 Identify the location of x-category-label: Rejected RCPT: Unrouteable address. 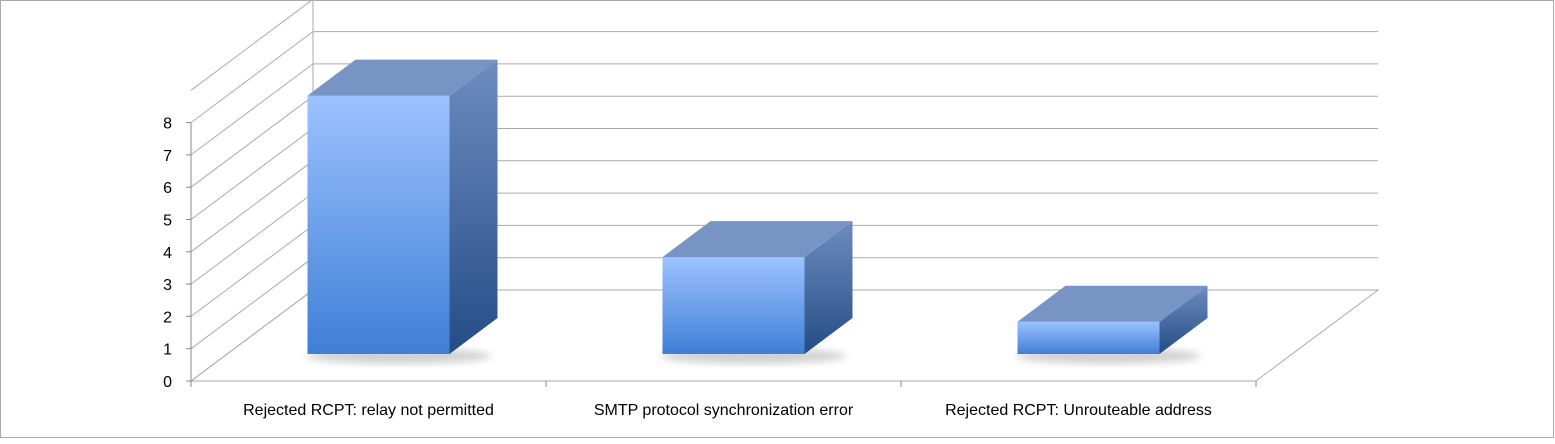
(1078, 410).